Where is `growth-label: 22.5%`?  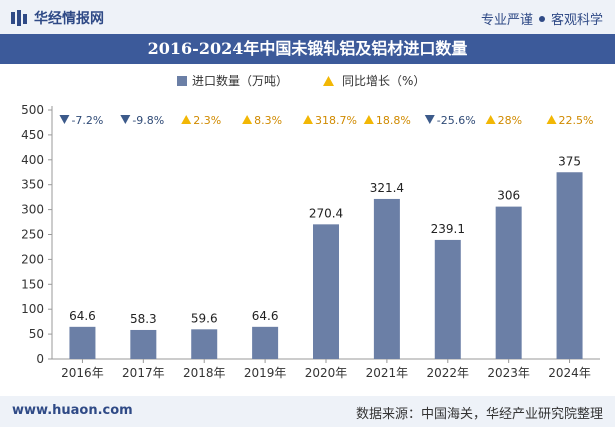
growth-label: 22.5% is located at coordinates (576, 120).